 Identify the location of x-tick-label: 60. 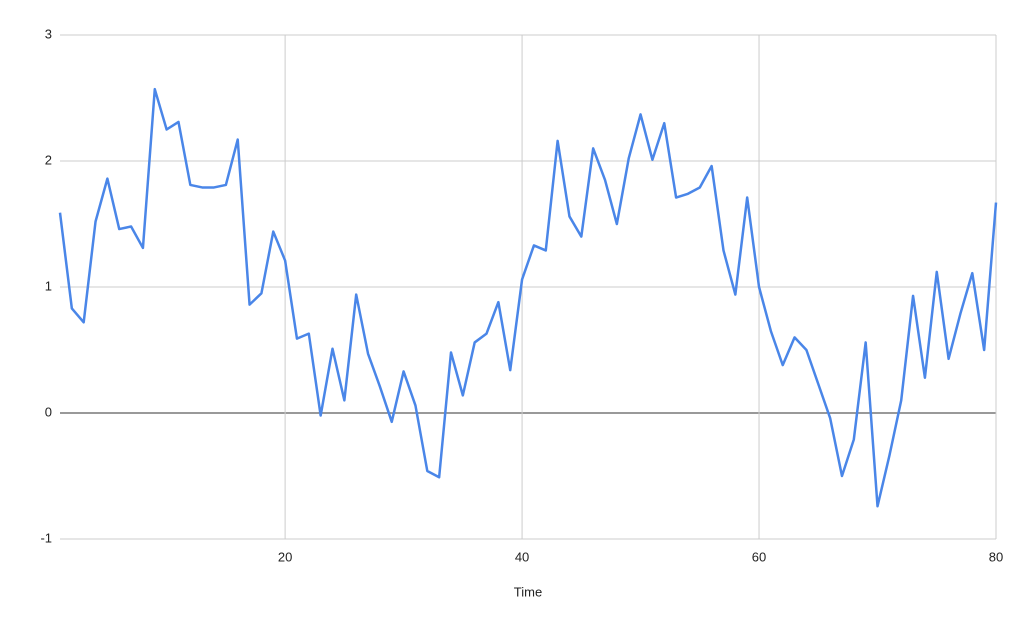
(759, 556).